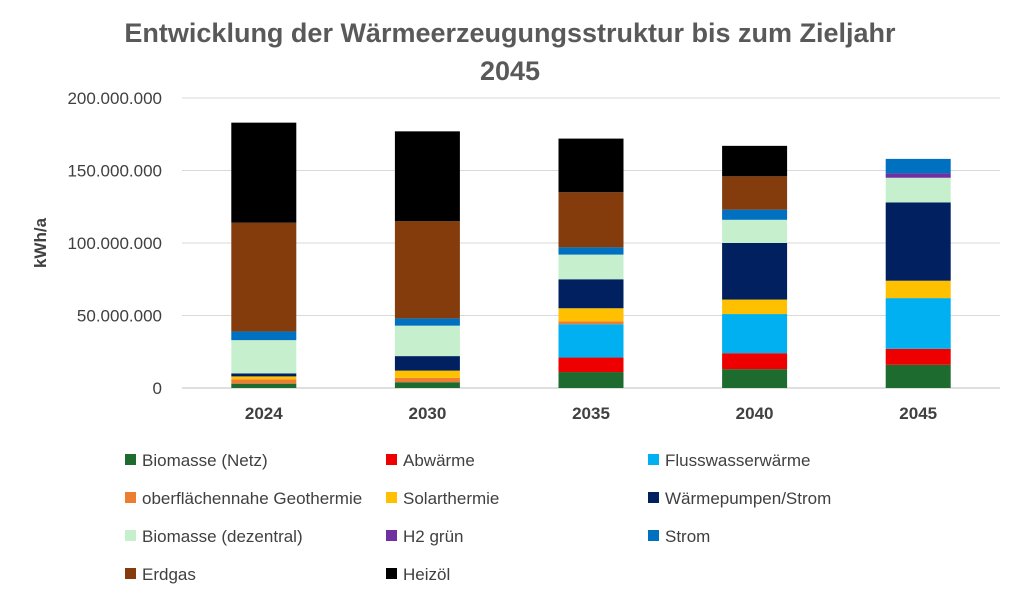 The image size is (1018, 595). What do you see at coordinates (169, 574) in the screenshot?
I see `legend-label: Erdgas` at bounding box center [169, 574].